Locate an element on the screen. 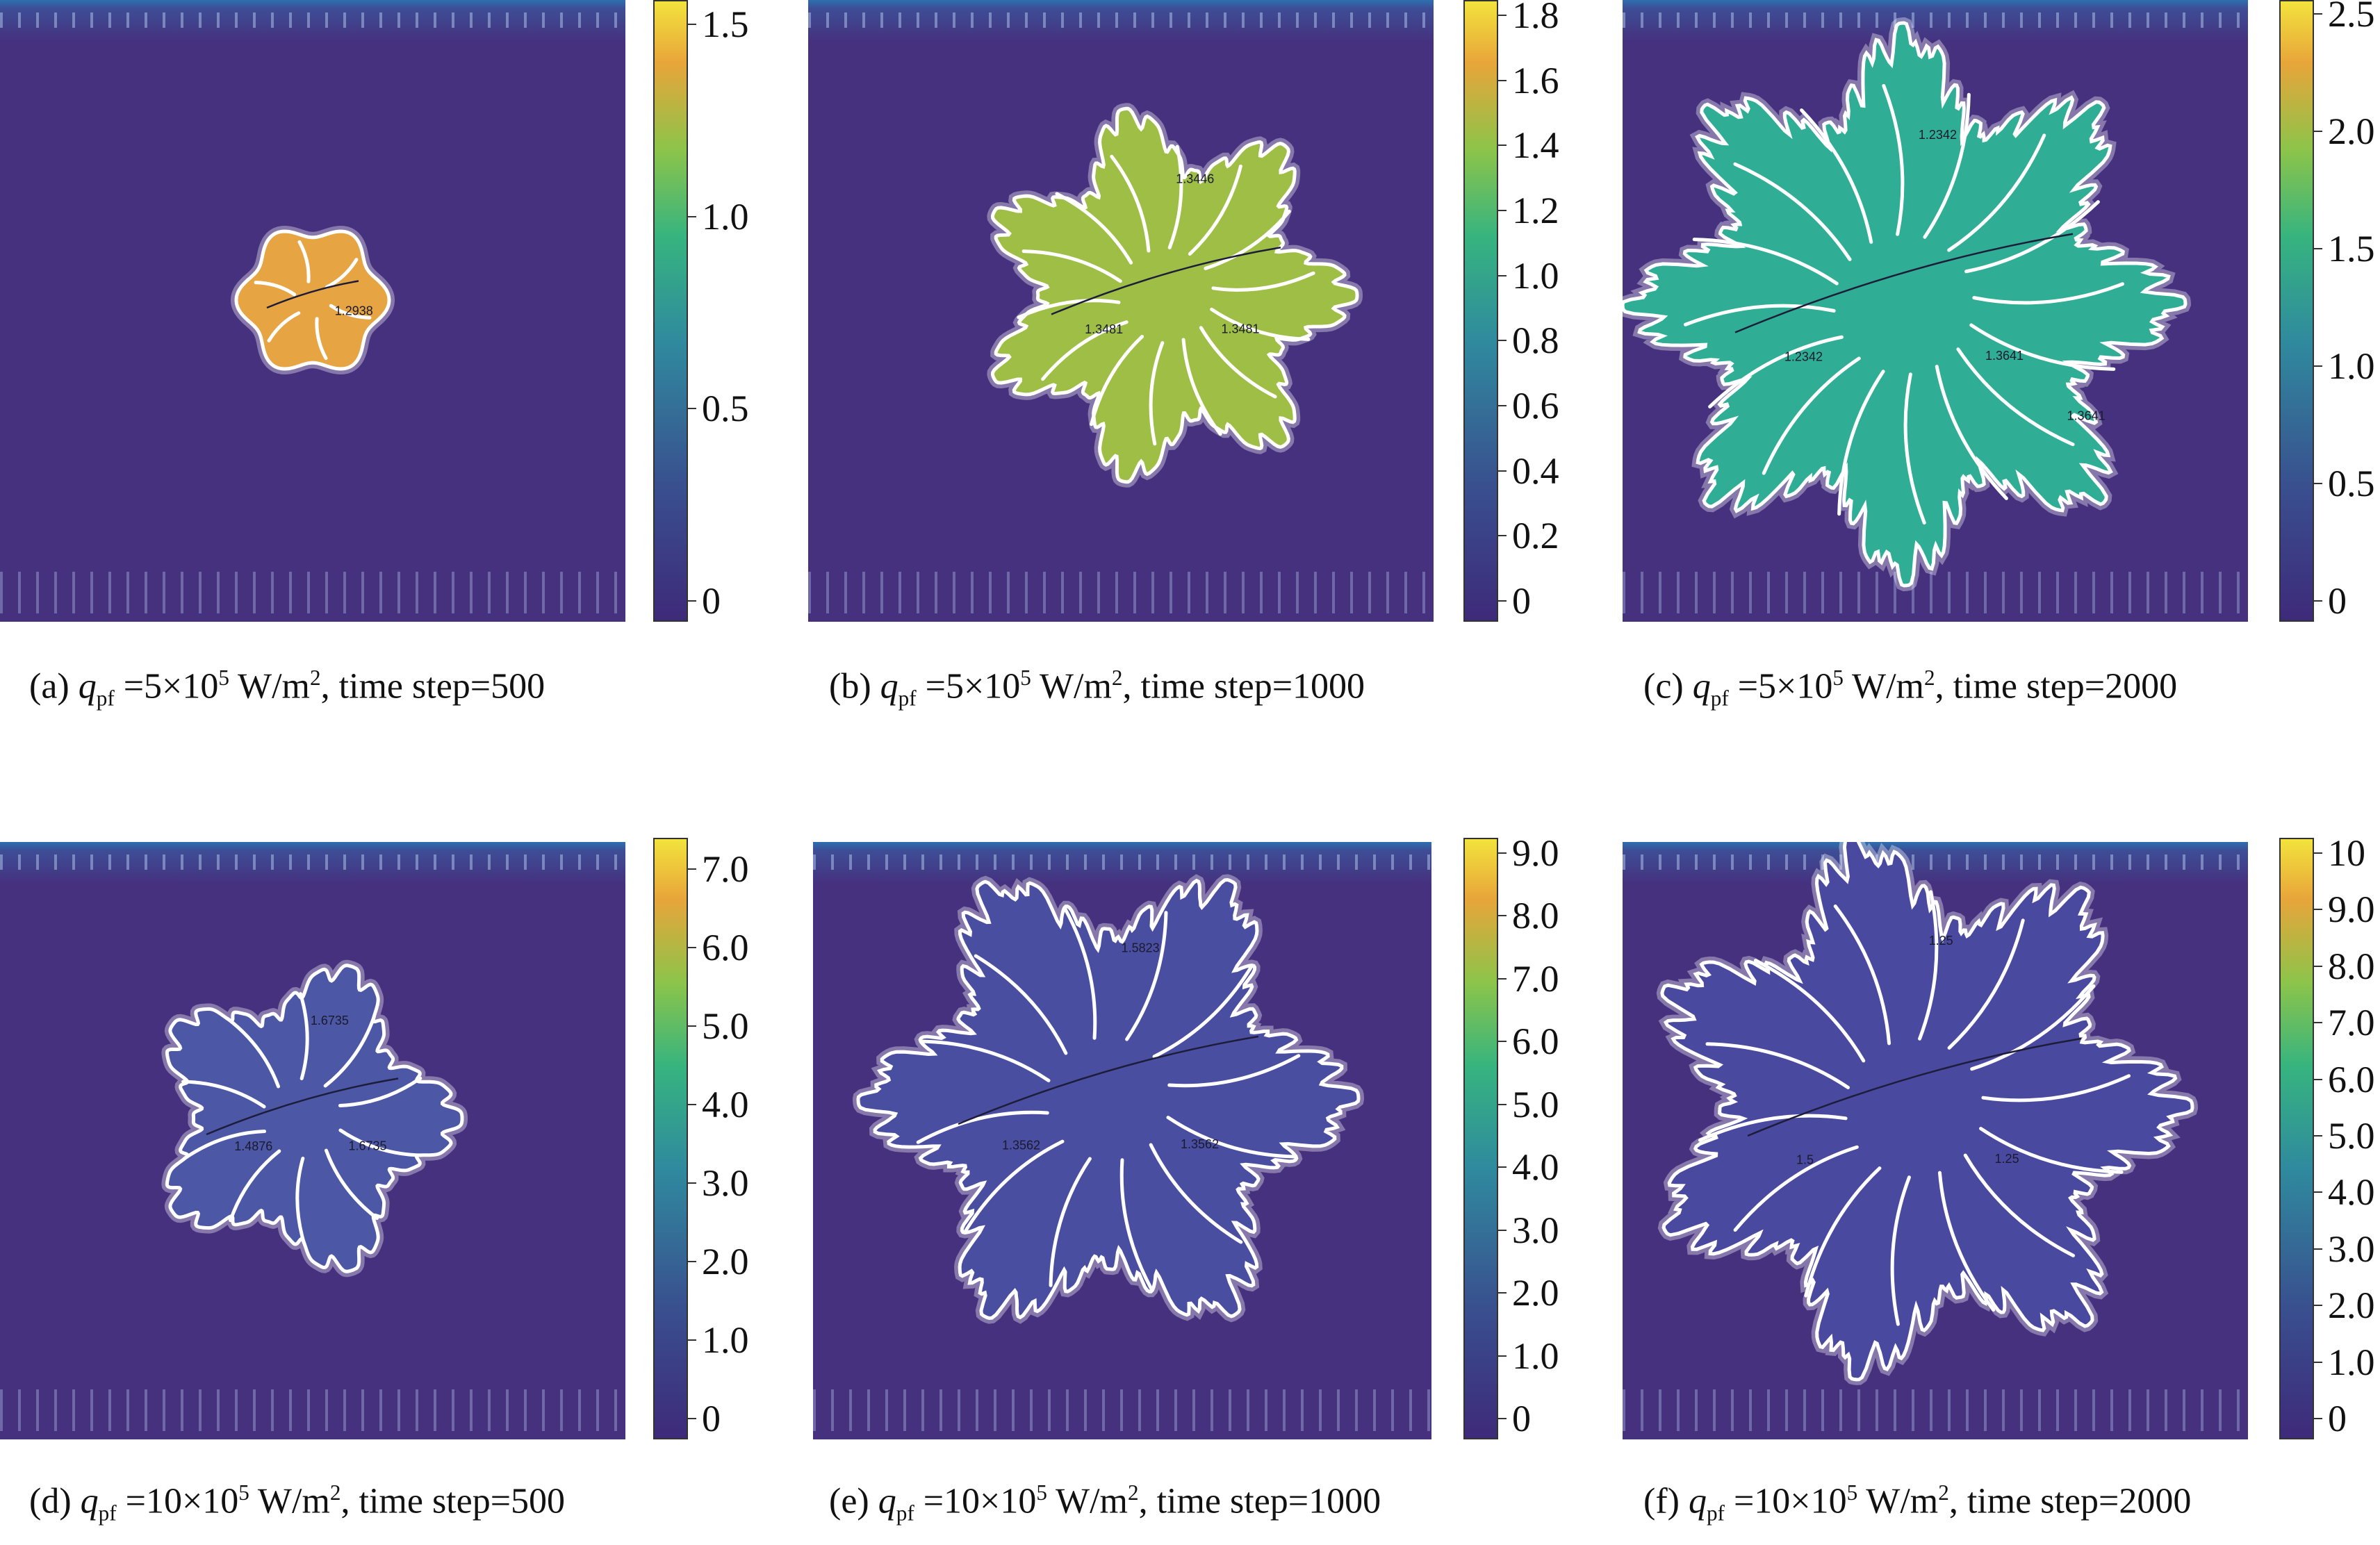 This screenshot has height=1545, width=2380. colorbar-tick-label: 0.2 is located at coordinates (1528, 536).